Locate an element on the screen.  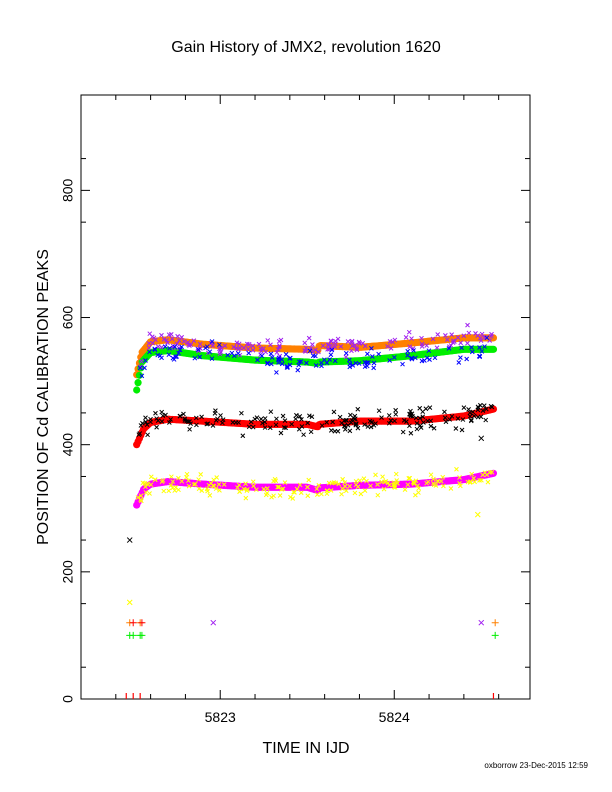
green-plus-point is located at coordinates (142, 635).